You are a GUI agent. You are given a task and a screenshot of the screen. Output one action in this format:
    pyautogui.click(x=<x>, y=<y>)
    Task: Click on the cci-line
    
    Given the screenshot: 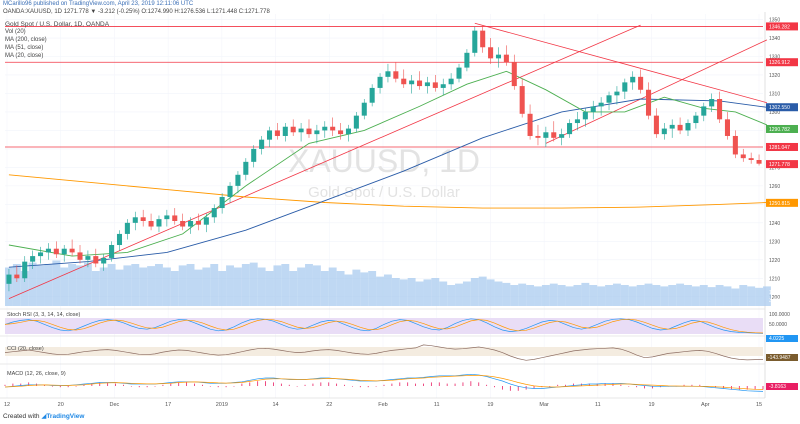 What is the action you would take?
    pyautogui.click(x=383, y=352)
    